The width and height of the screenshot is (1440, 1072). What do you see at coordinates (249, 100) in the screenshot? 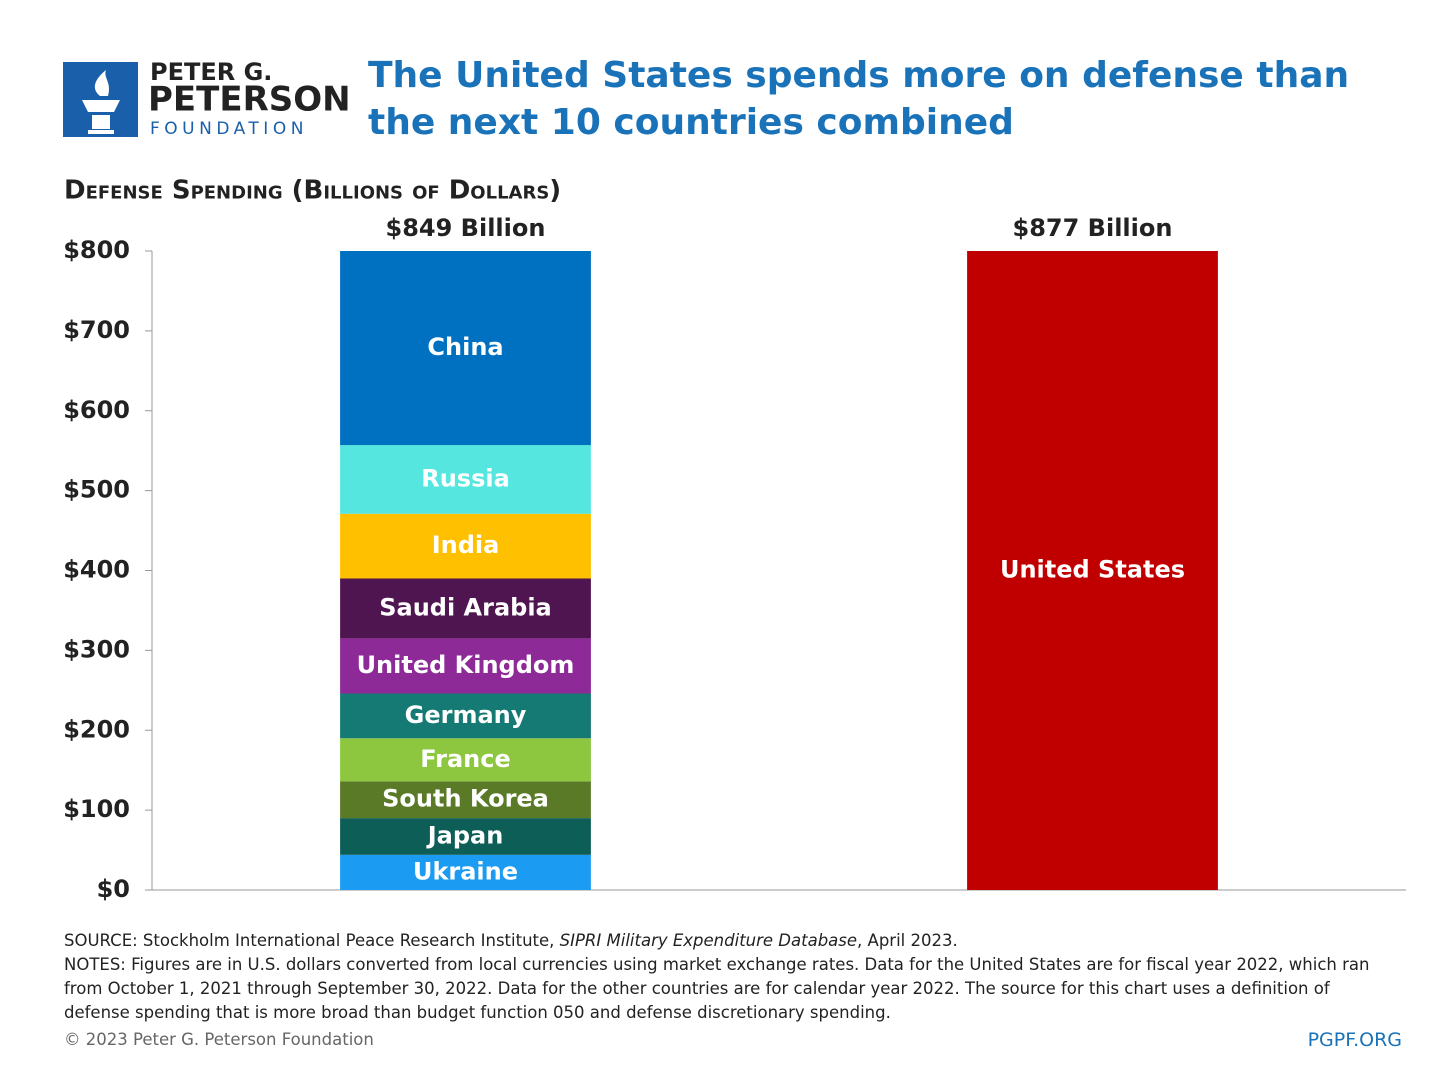
I see `logo-text: PETERSON` at bounding box center [249, 100].